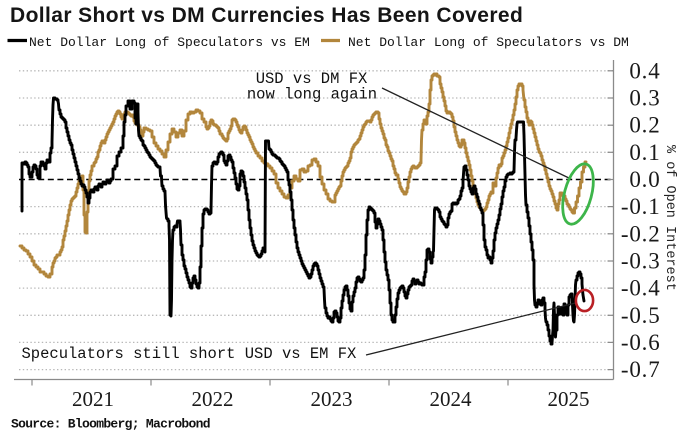  Describe the element at coordinates (669, 218) in the screenshot. I see `svg-text: % of Open Interest` at that location.